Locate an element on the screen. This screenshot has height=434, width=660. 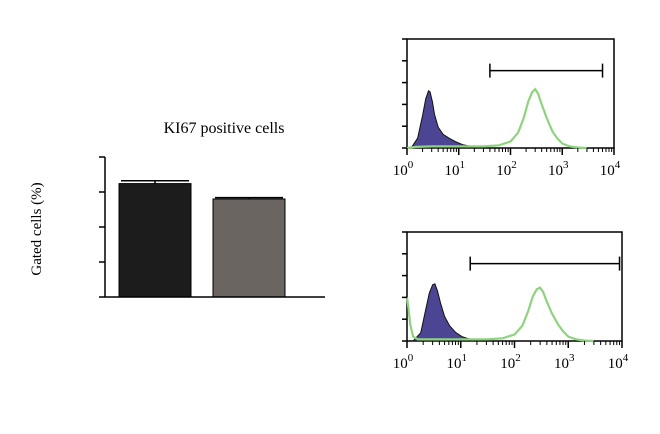
bar-axes is located at coordinates (212, 227).